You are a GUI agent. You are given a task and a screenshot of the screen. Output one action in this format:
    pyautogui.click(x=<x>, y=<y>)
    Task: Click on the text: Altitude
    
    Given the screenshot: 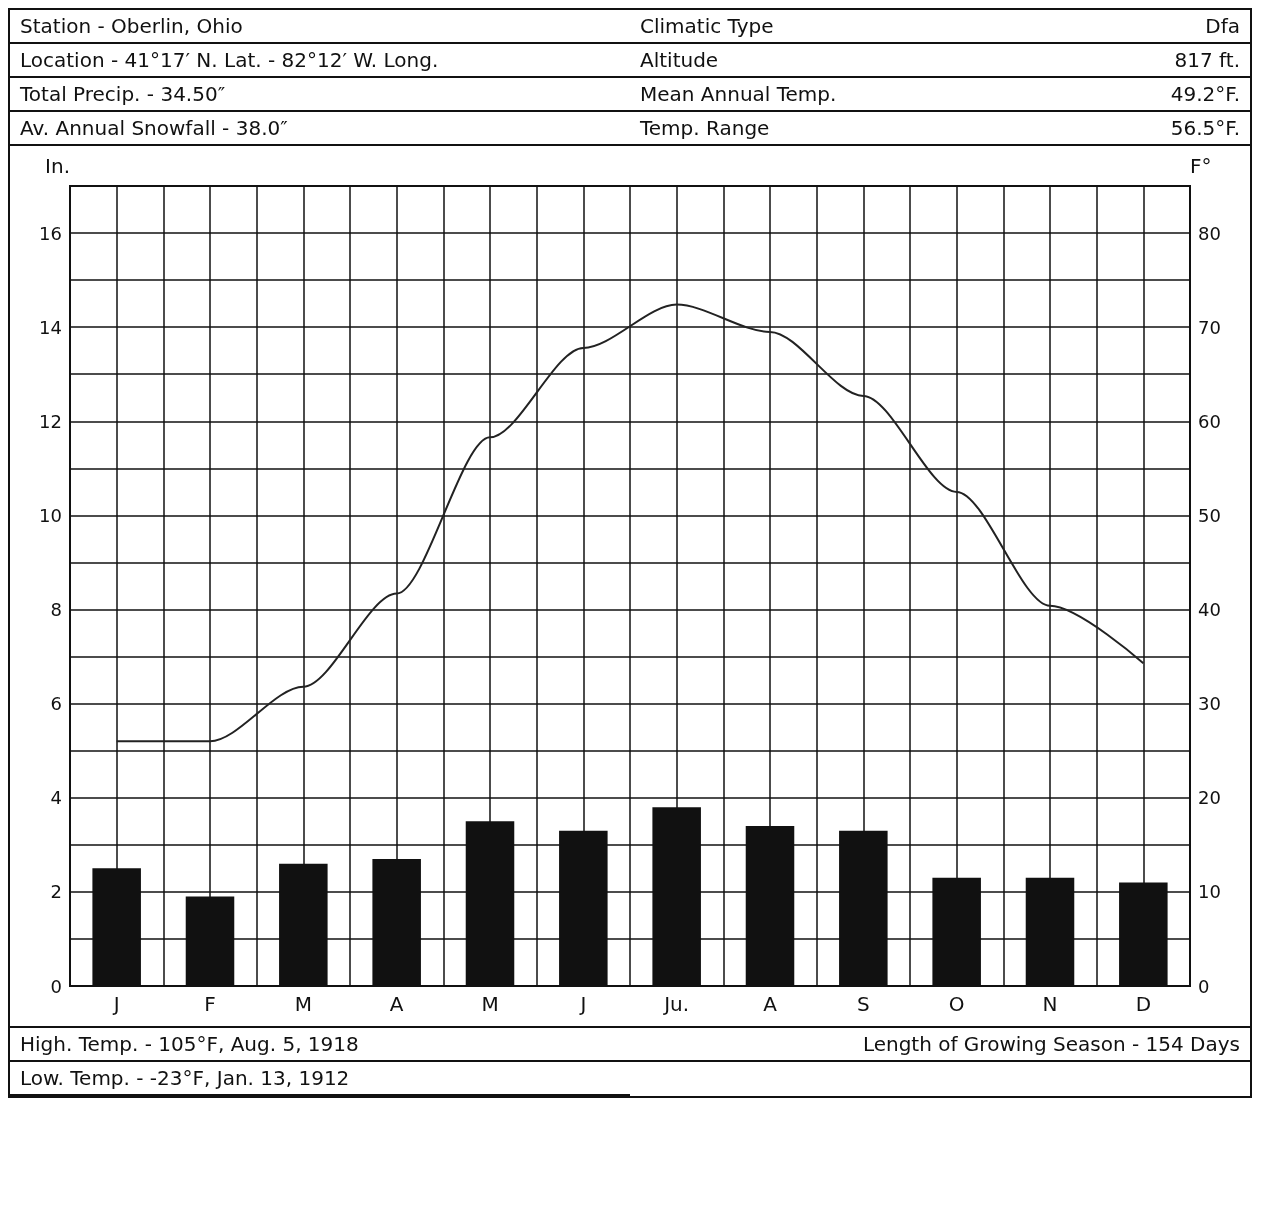 What is the action you would take?
    pyautogui.click(x=847, y=61)
    